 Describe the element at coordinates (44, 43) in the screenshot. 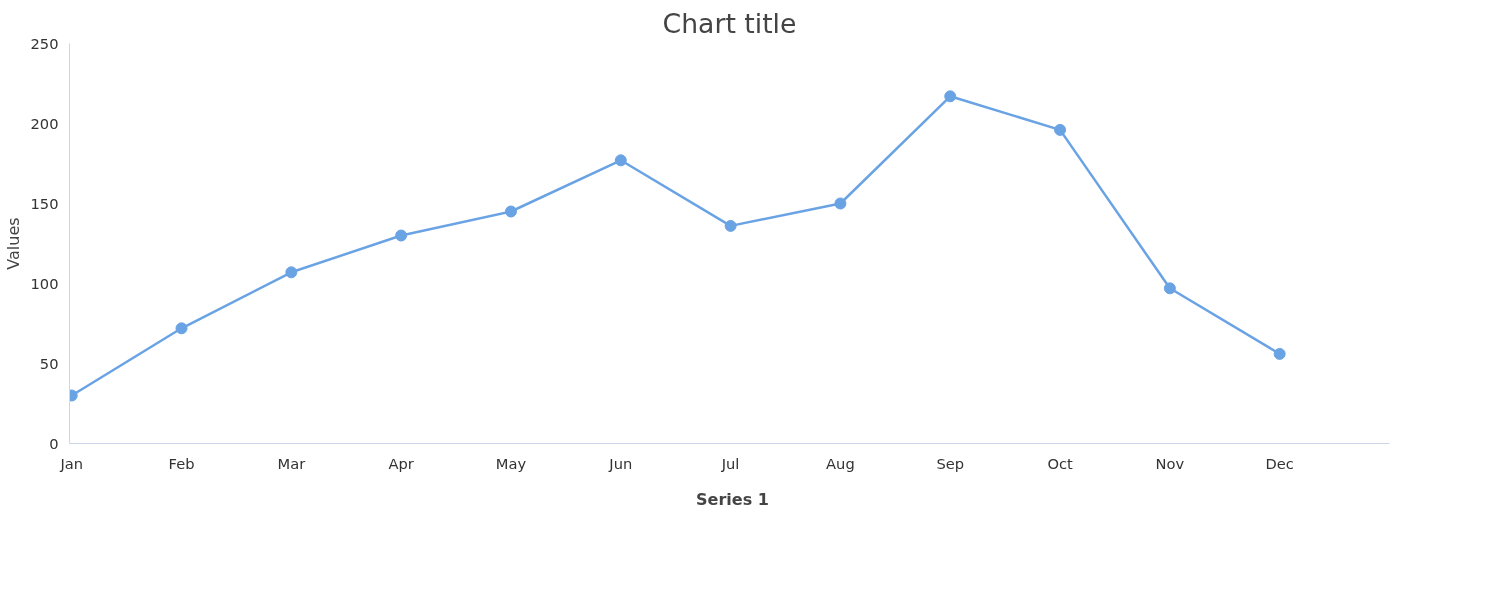

I see `y-tick-label: 250` at that location.